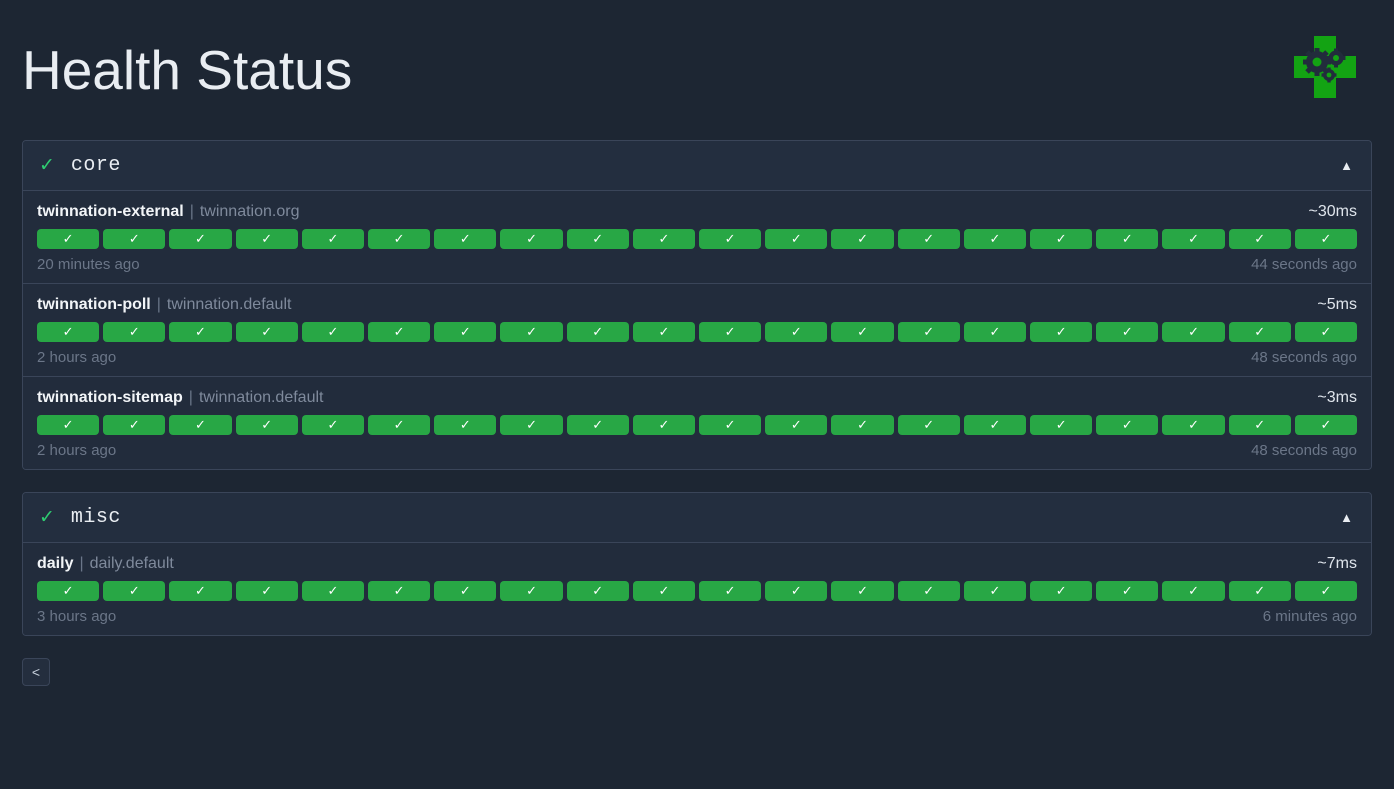 This screenshot has width=1394, height=789. Describe the element at coordinates (36, 672) in the screenshot. I see `previous-page-button: <` at that location.